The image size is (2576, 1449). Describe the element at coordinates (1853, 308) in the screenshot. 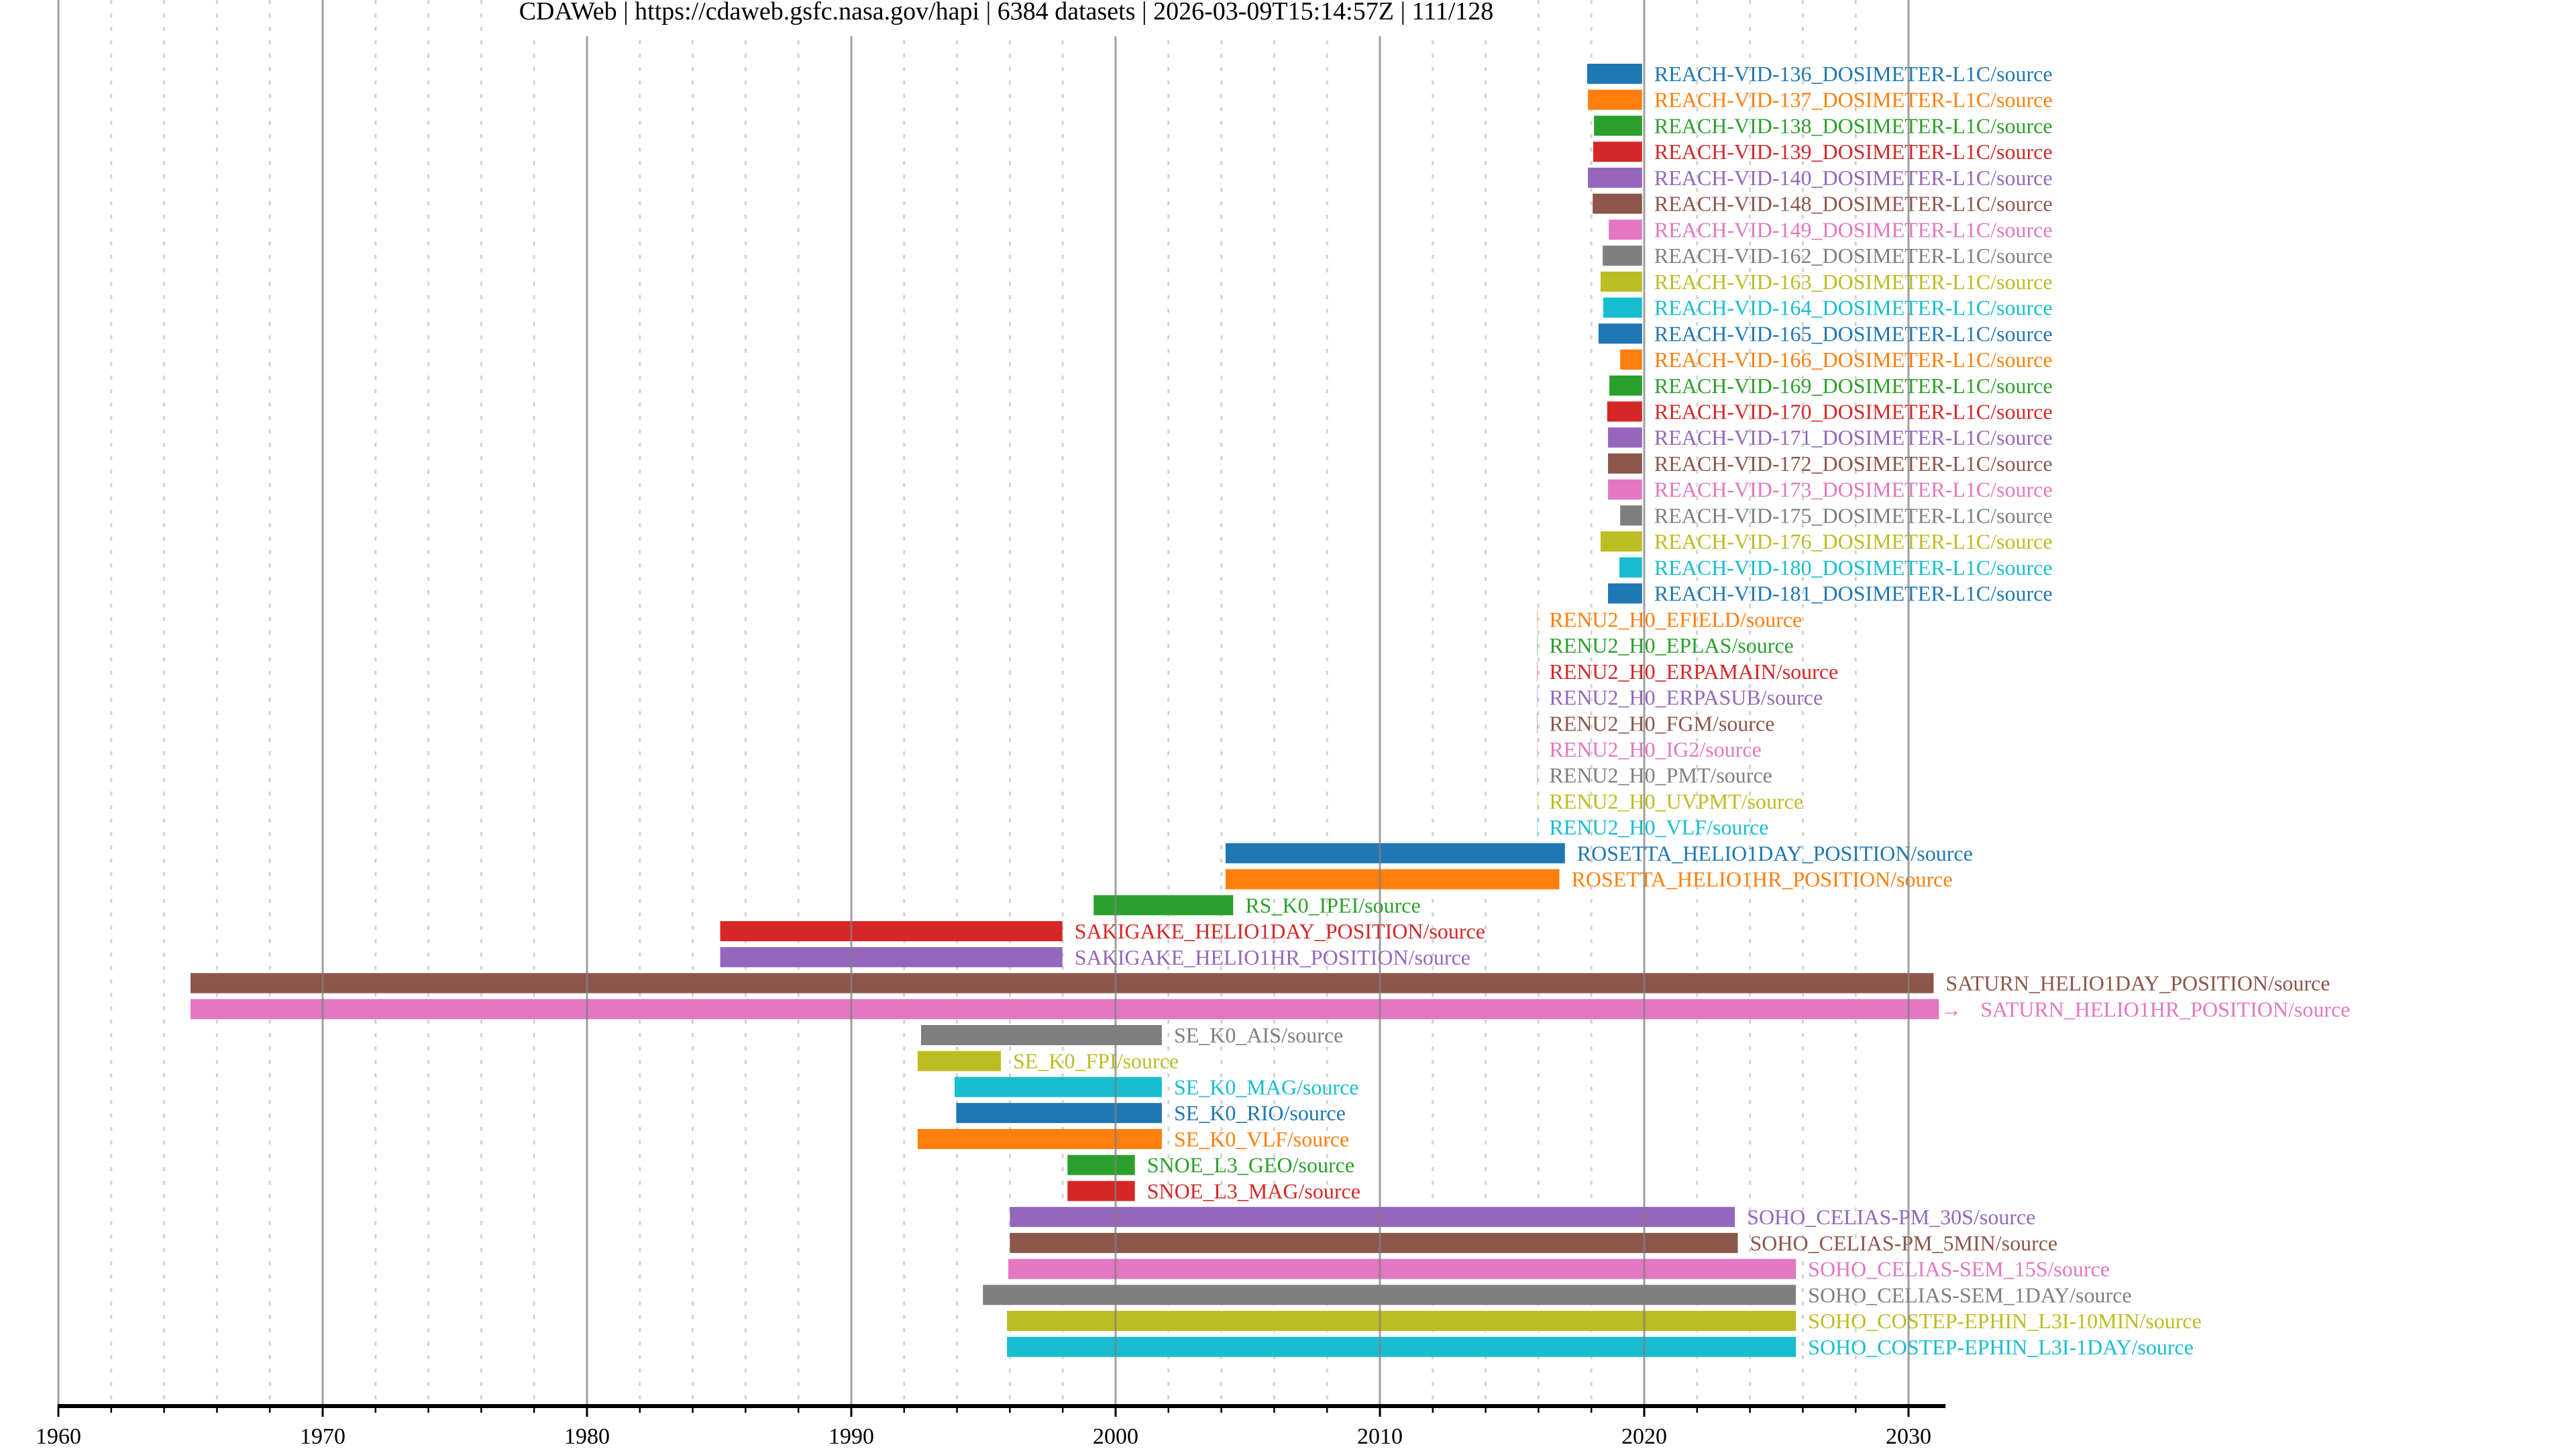

I see `dataset-label: REACH-VID-164_DOSIMETER-L1C/source` at that location.